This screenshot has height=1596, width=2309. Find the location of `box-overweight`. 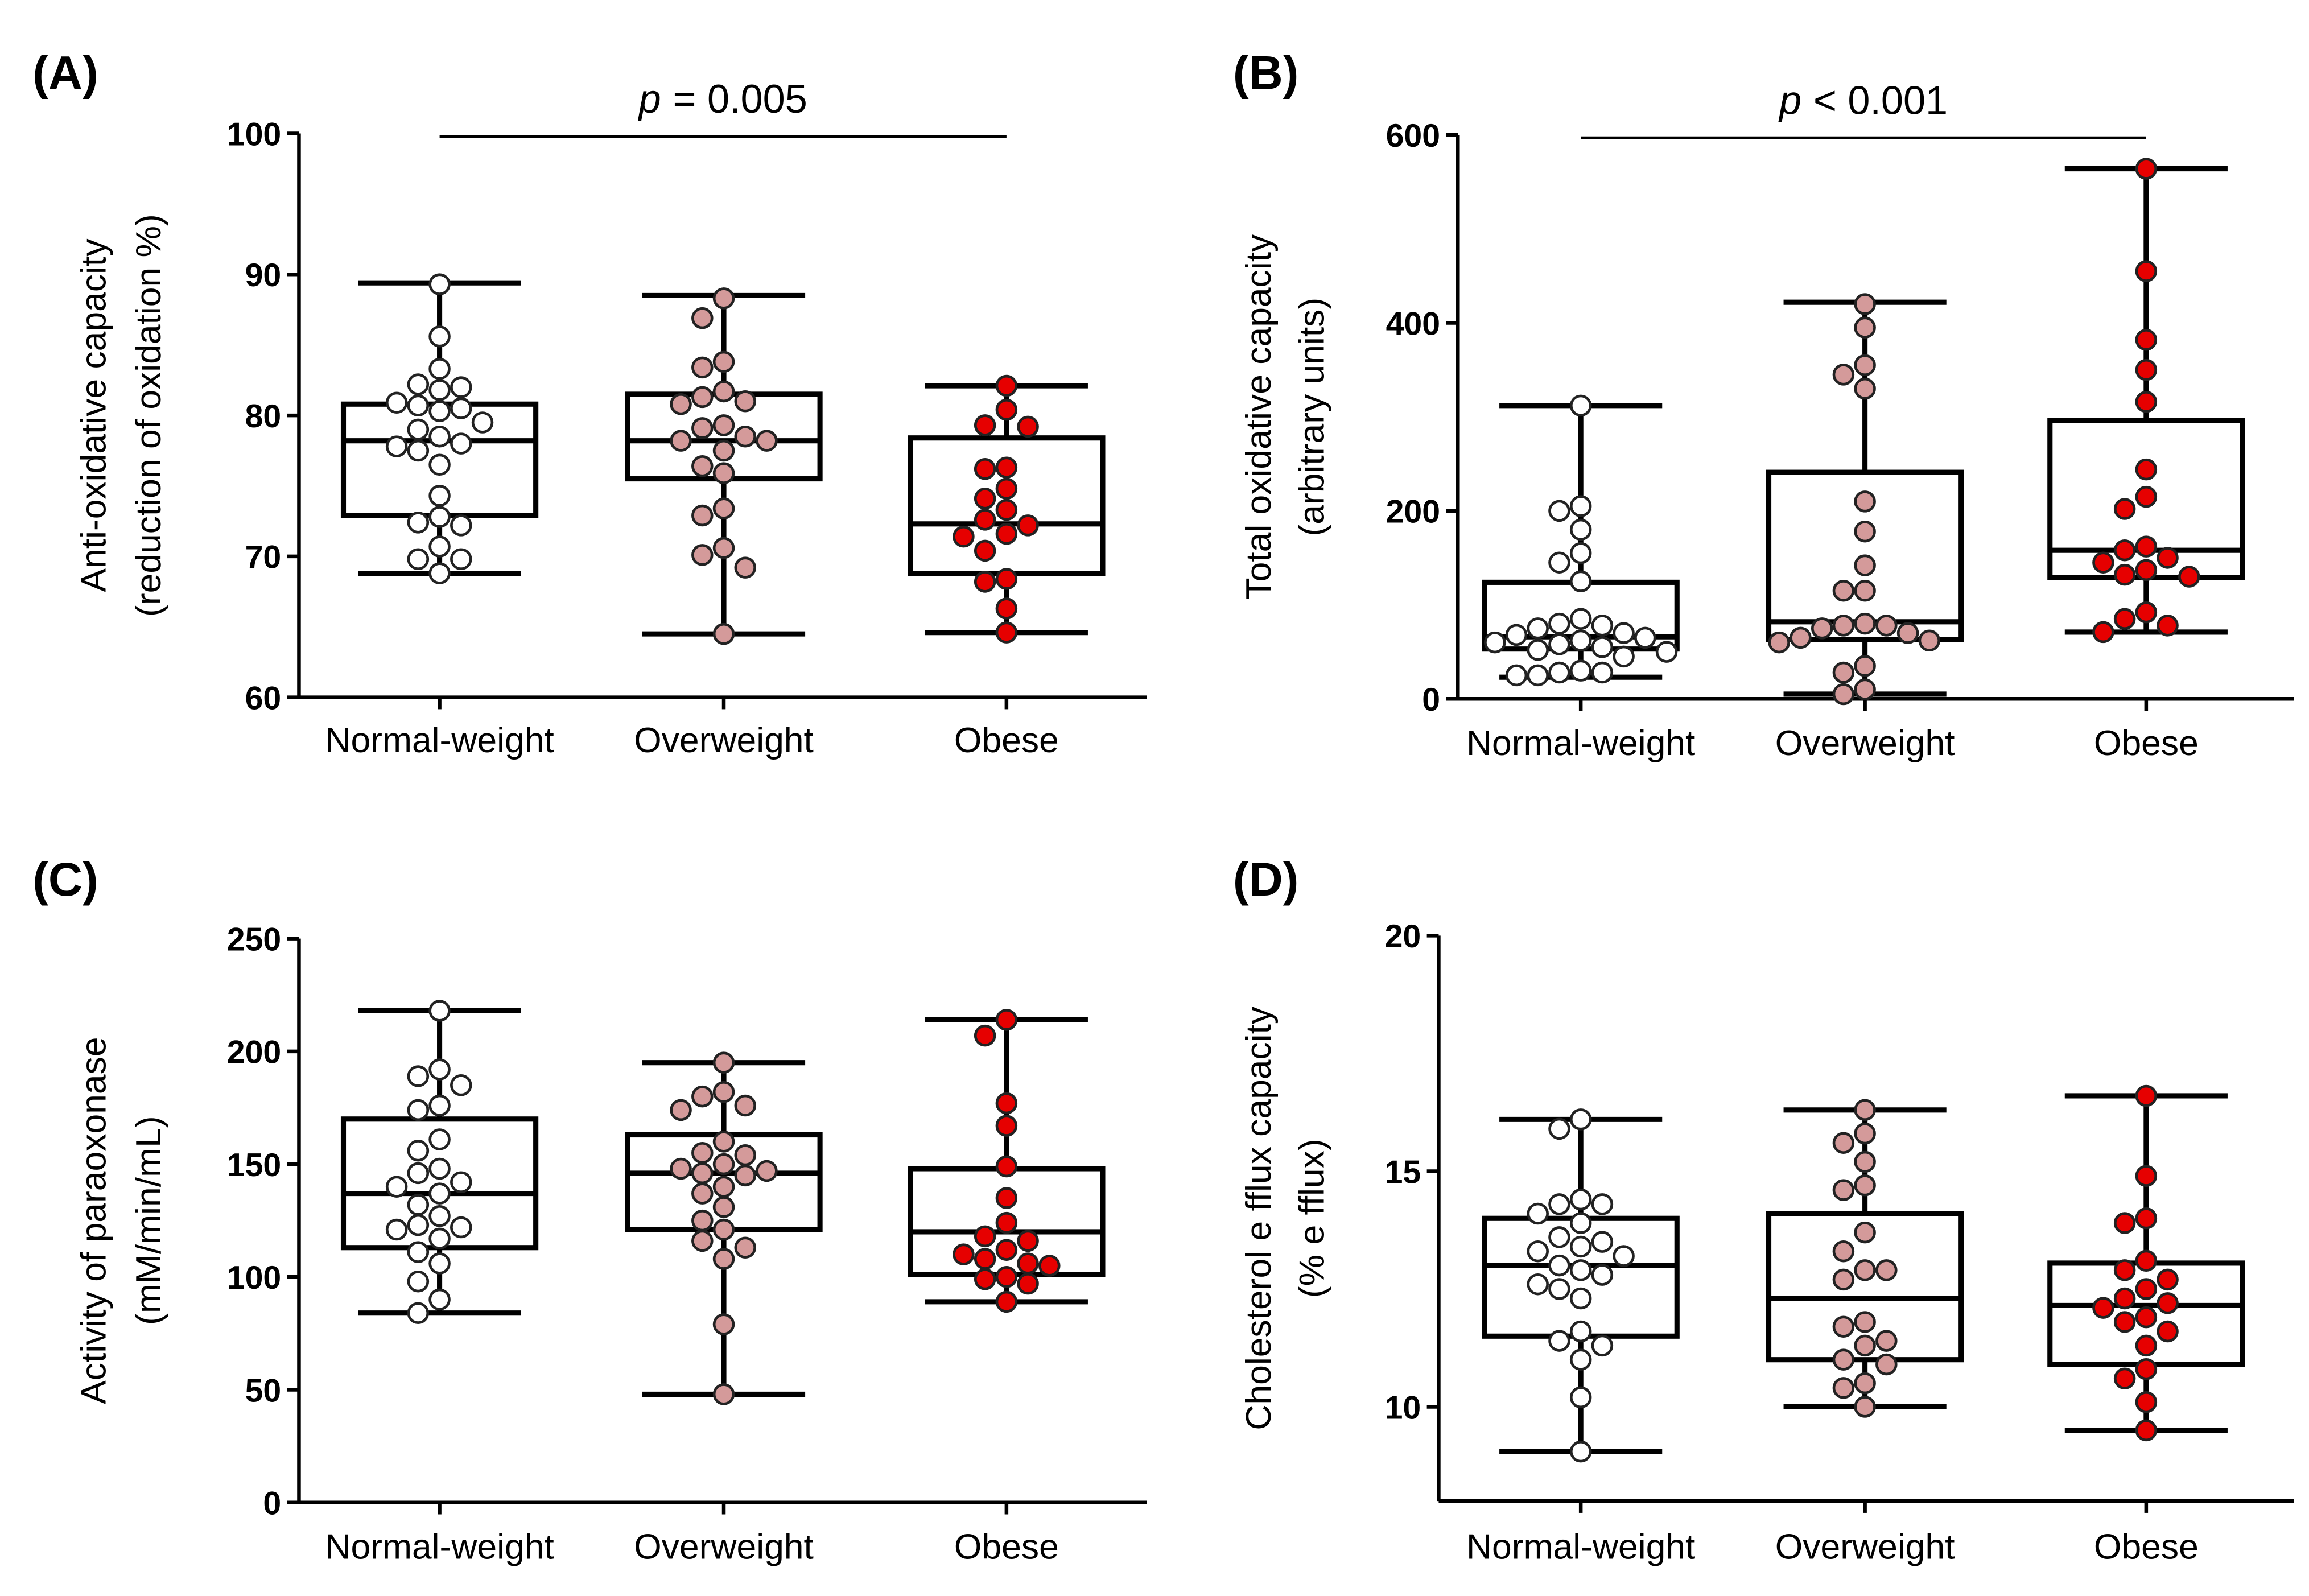

box-overweight is located at coordinates (724, 466).